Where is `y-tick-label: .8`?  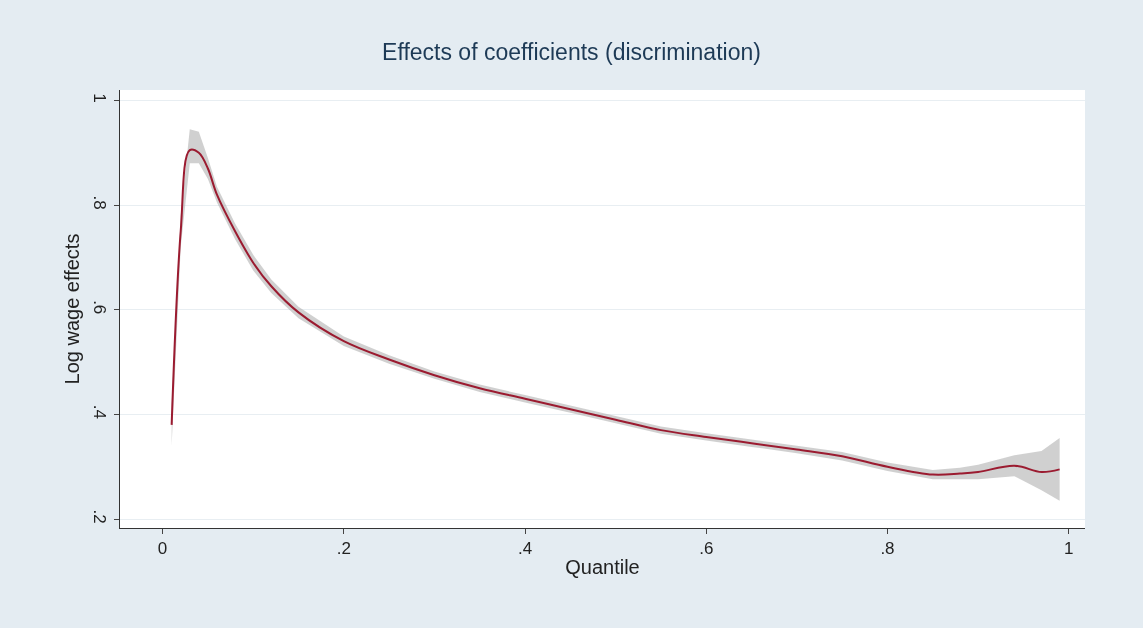 y-tick-label: .8 is located at coordinates (99, 202).